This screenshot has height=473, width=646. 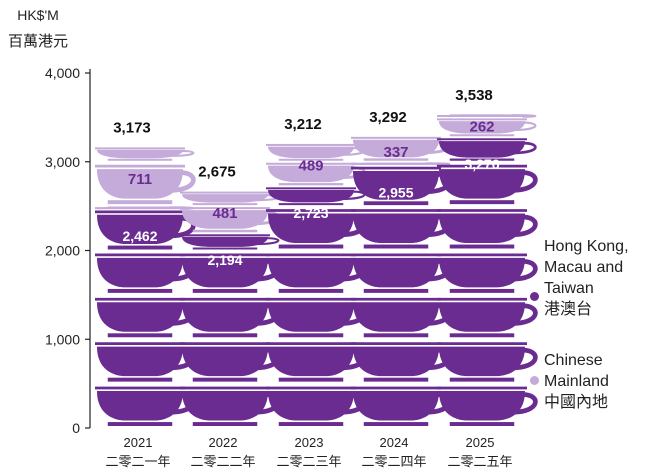 I want to click on bar-hk-2022-cup-partial, so click(x=230, y=242).